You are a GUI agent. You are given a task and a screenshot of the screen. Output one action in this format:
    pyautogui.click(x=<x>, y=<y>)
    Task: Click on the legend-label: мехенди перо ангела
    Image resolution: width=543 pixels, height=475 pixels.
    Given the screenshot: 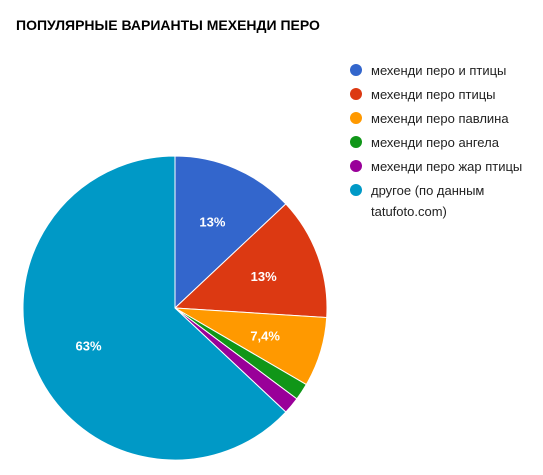 What is the action you would take?
    pyautogui.click(x=435, y=142)
    